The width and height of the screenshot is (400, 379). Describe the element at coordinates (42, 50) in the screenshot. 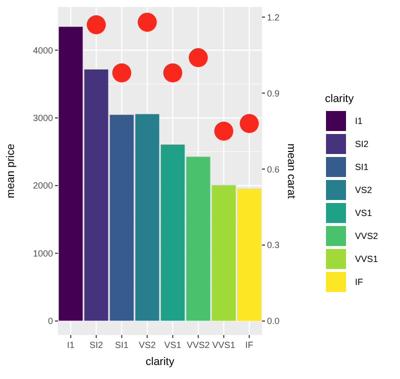

I see `y-tick-label: 4000` at that location.